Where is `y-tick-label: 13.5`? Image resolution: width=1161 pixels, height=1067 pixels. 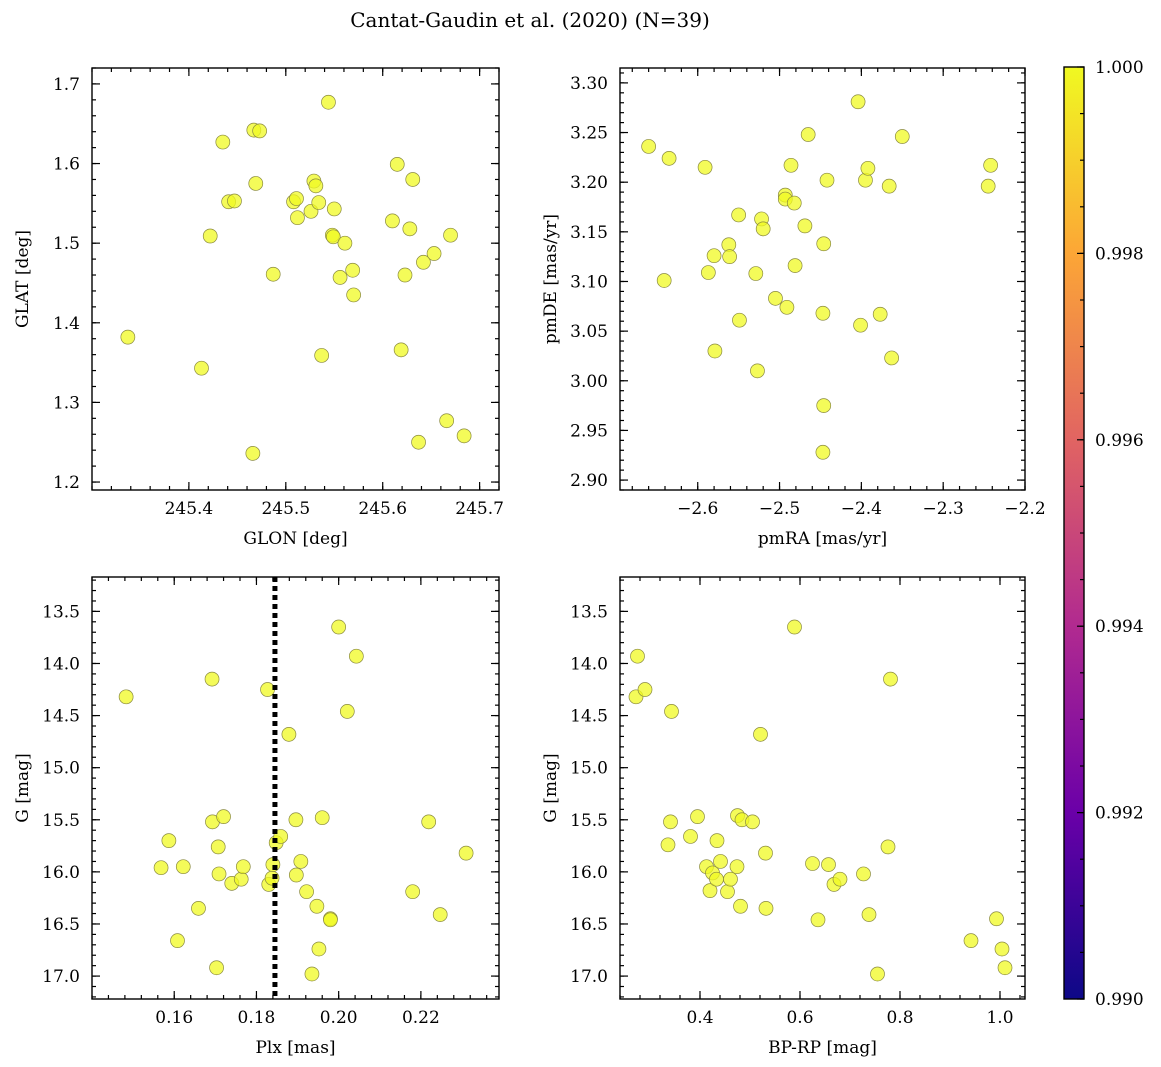
y-tick-label: 13.5 is located at coordinates (61, 612).